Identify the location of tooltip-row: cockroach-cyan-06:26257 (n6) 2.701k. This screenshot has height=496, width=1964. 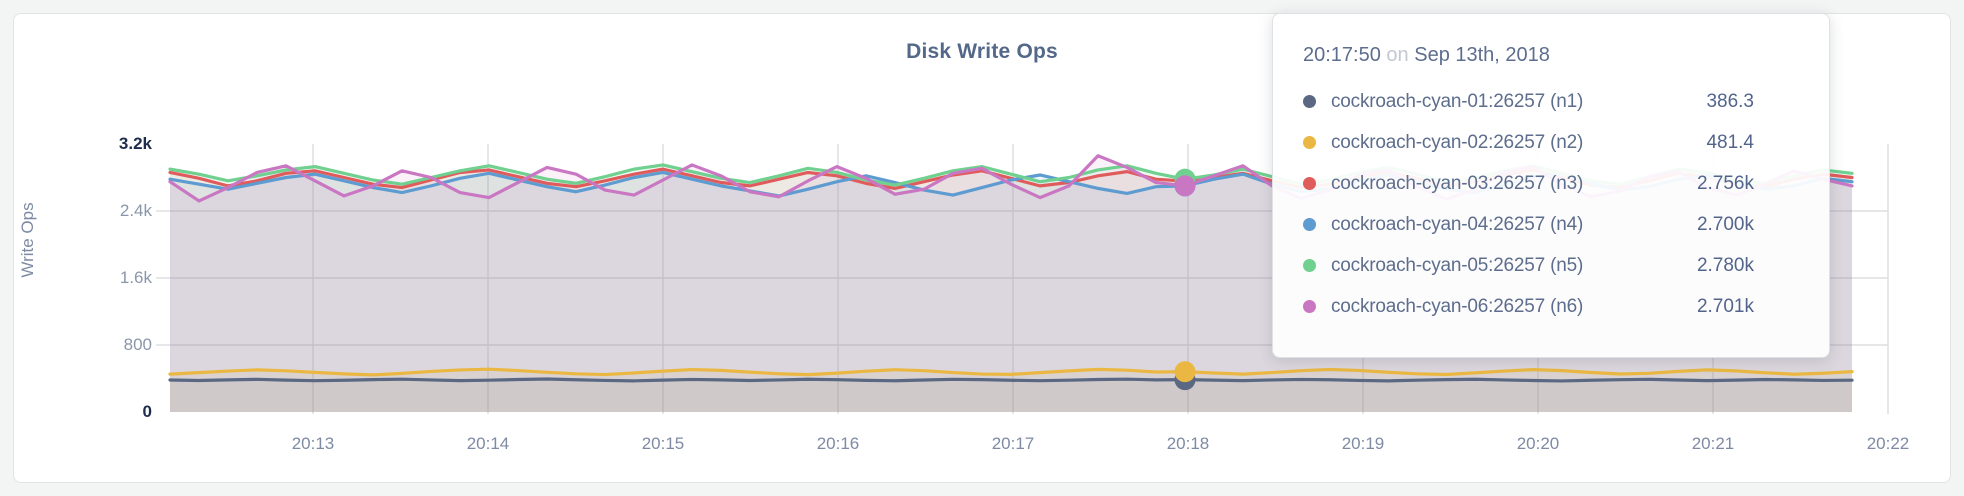
(1566, 306).